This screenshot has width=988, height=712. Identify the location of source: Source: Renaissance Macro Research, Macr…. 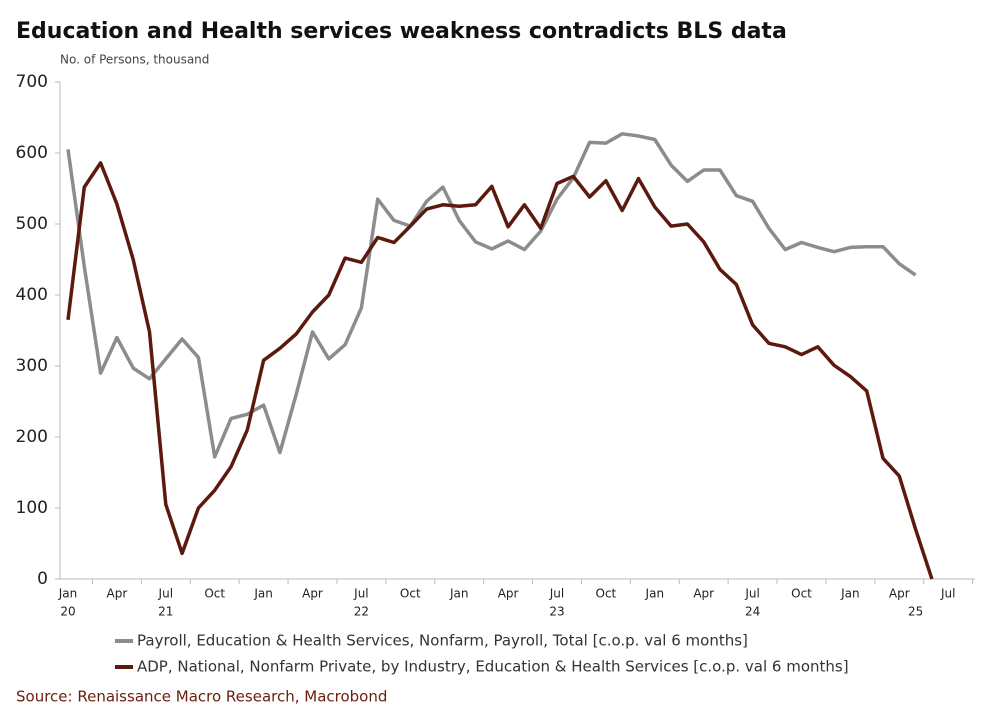
(201, 697).